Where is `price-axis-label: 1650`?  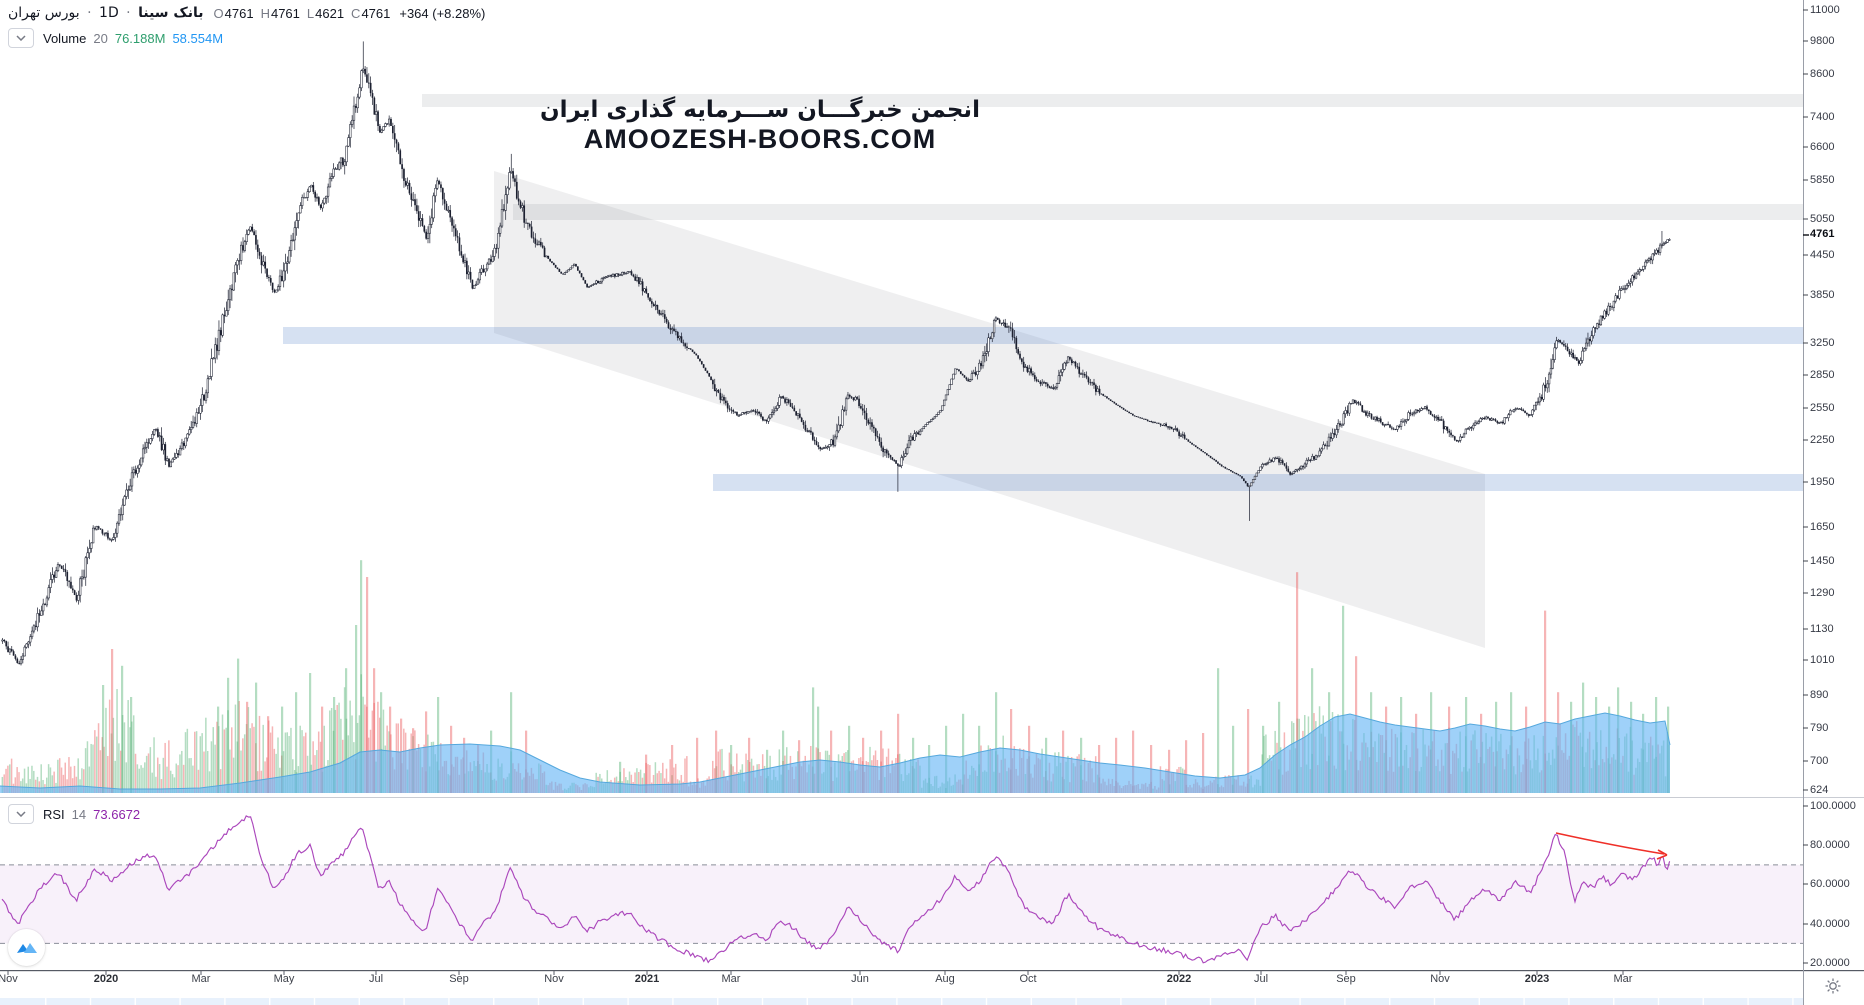 price-axis-label: 1650 is located at coordinates (1822, 527).